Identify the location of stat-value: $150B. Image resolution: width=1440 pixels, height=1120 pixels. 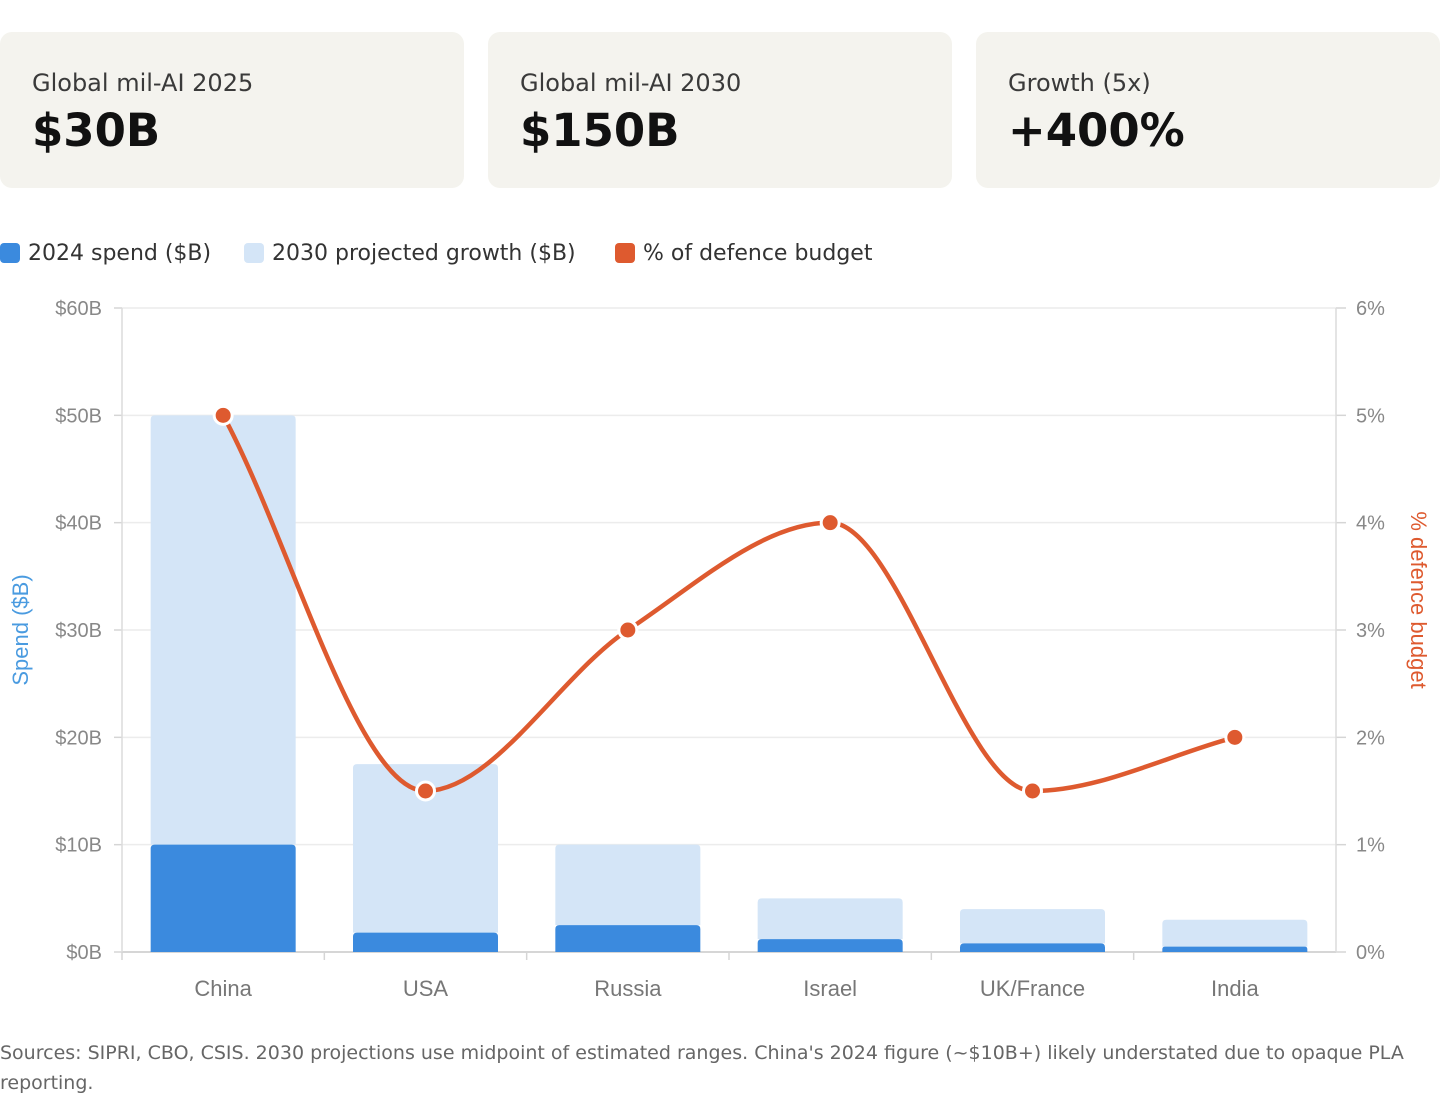
(600, 130).